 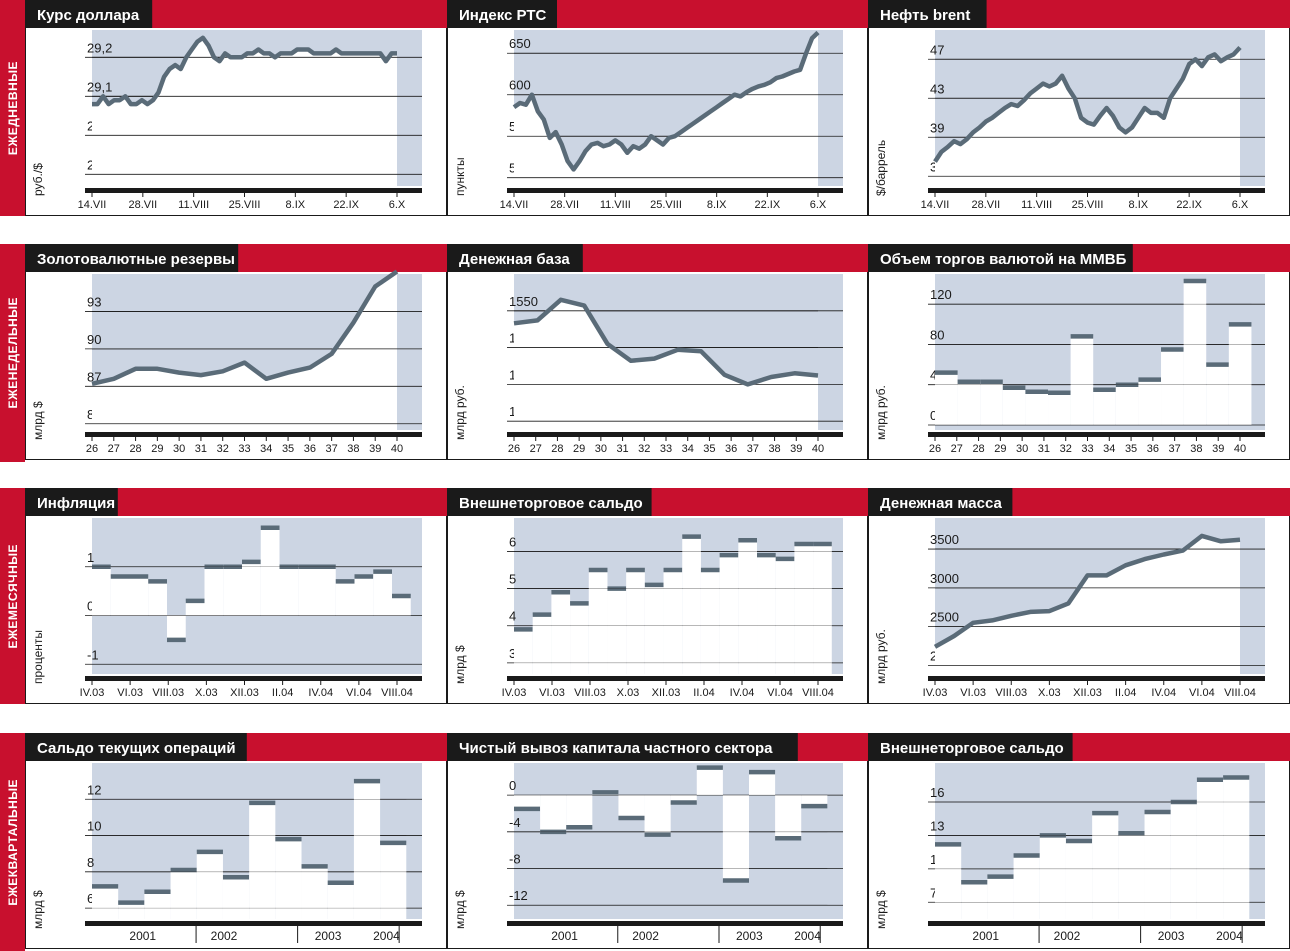 What do you see at coordinates (590, 693) in the screenshot?
I see `x-tick-label: VIII.03` at bounding box center [590, 693].